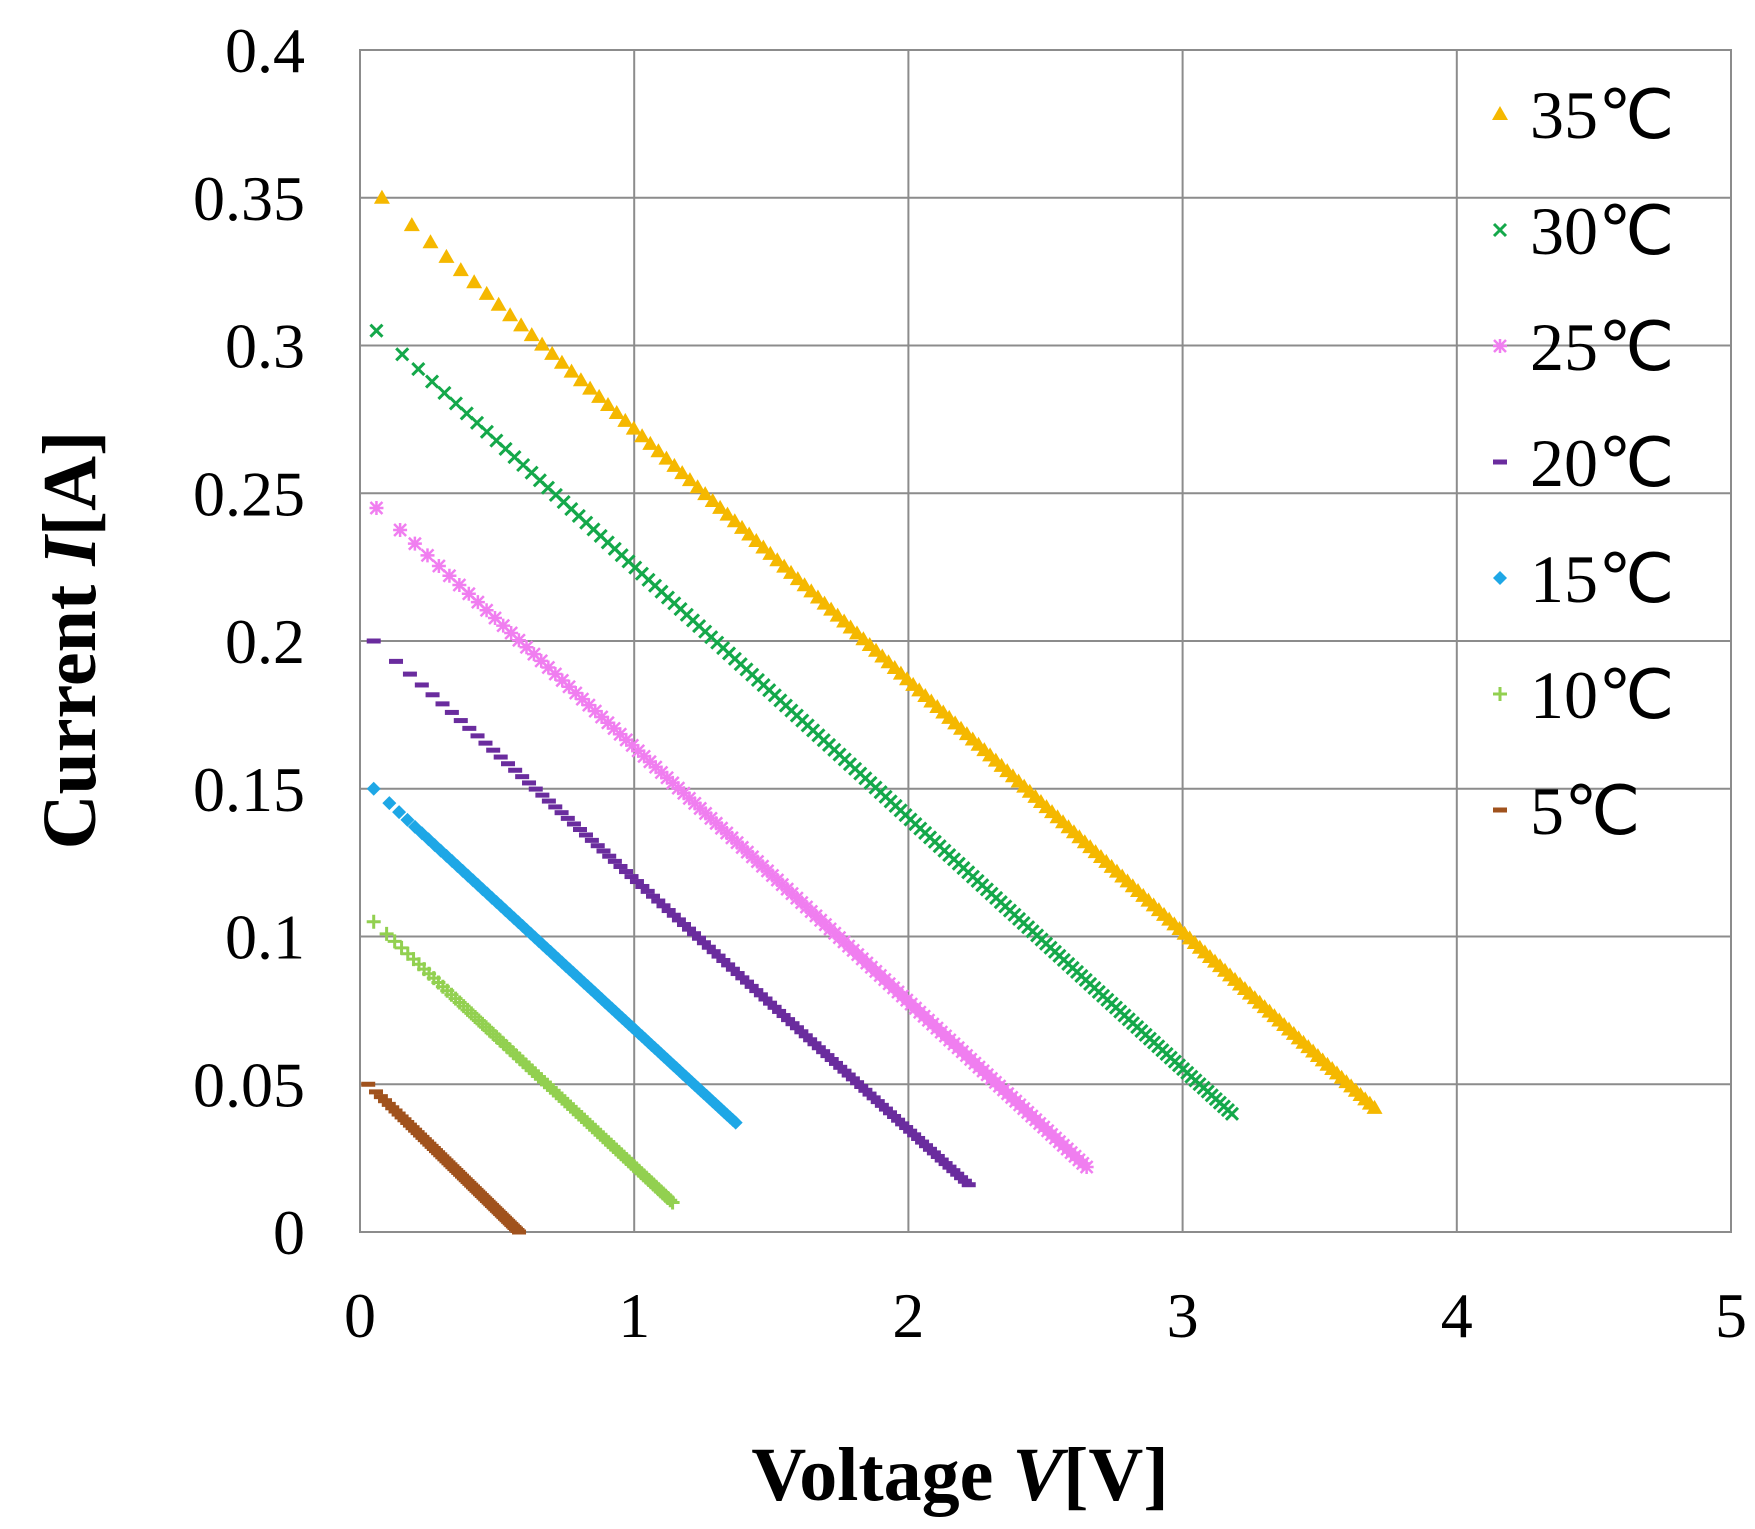  Describe the element at coordinates (1583, 463) in the screenshot. I see `legend: 35℃ 30℃ 25℃ 20℃ 15℃ 10℃ 5℃` at that location.